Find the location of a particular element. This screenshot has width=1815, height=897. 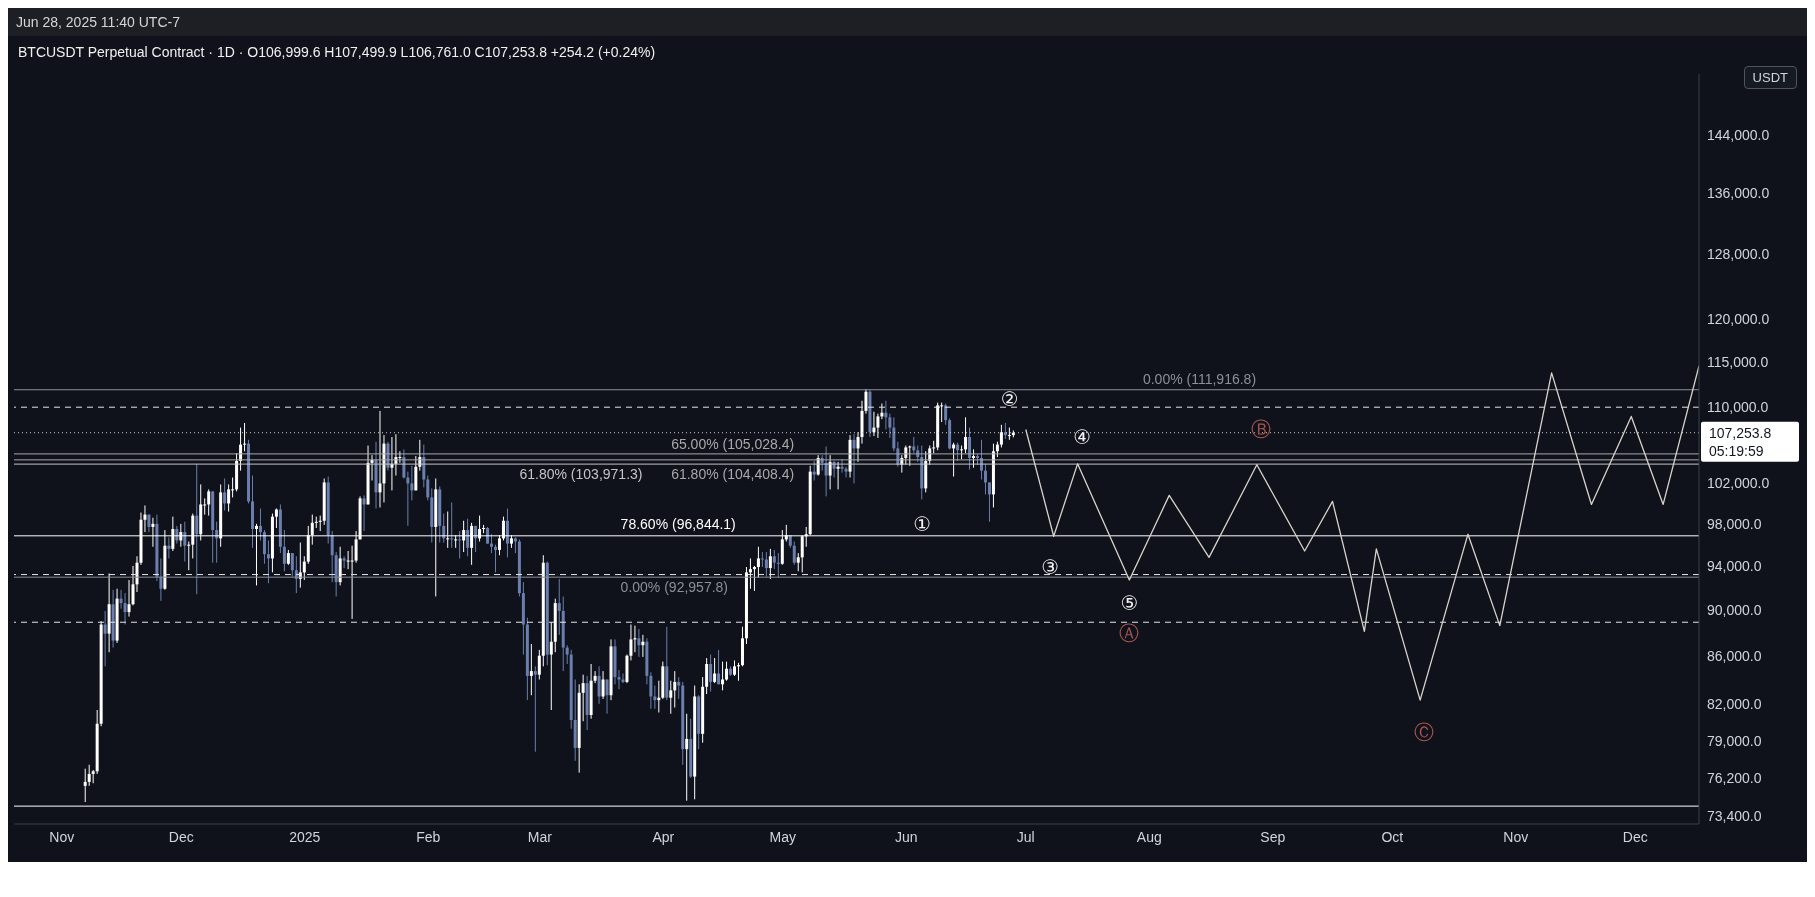

y-tick-label: 128,000.0 is located at coordinates (1738, 254).